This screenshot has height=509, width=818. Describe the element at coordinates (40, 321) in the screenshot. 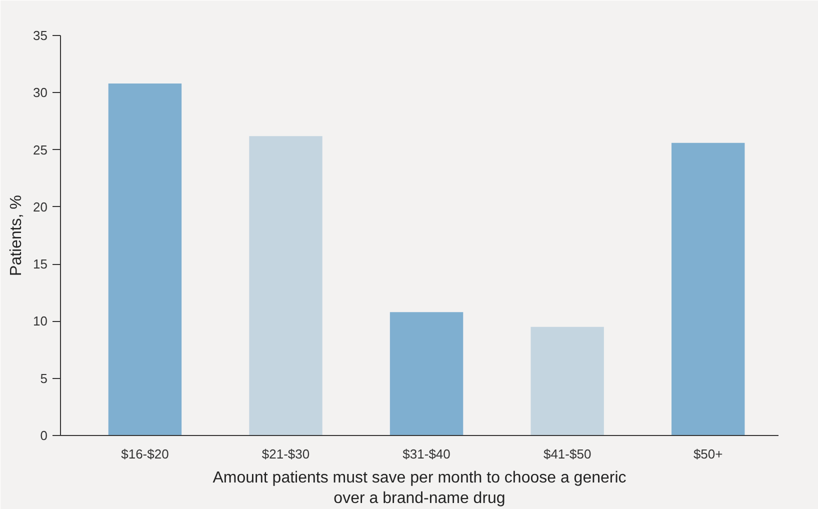

I see `y-tick-label: 10` at that location.